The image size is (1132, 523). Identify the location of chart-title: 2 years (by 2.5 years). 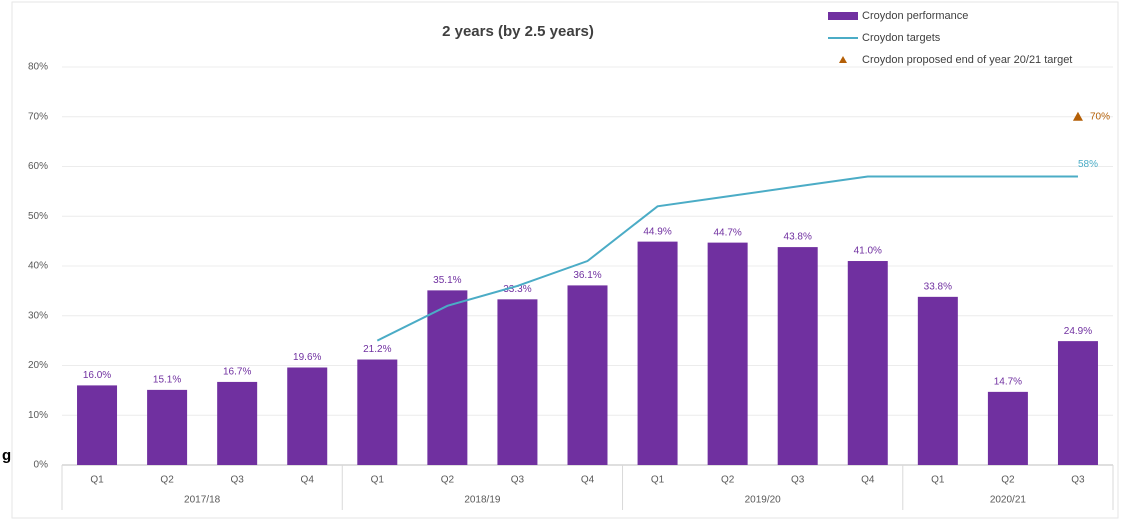
(518, 31).